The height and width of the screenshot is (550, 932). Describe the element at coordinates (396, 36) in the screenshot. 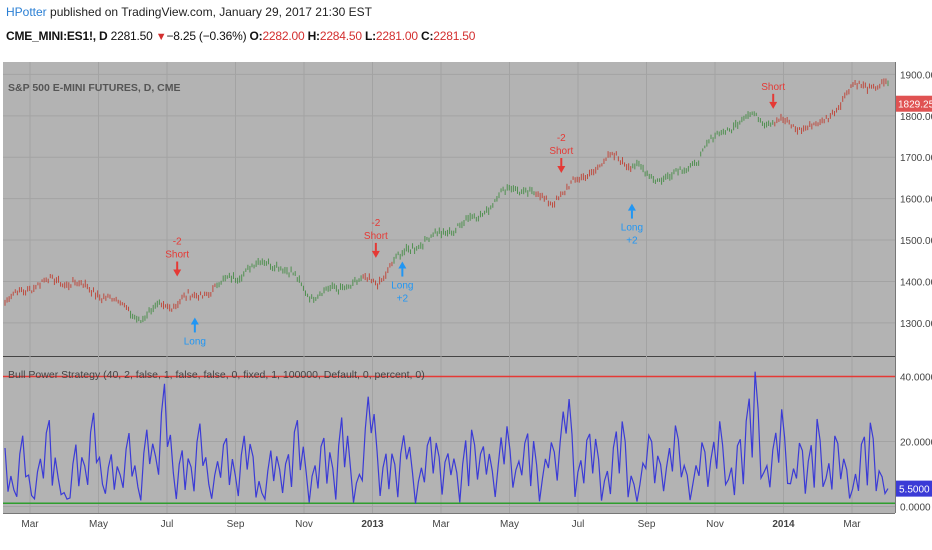

I see `low-value: 2281.00` at that location.